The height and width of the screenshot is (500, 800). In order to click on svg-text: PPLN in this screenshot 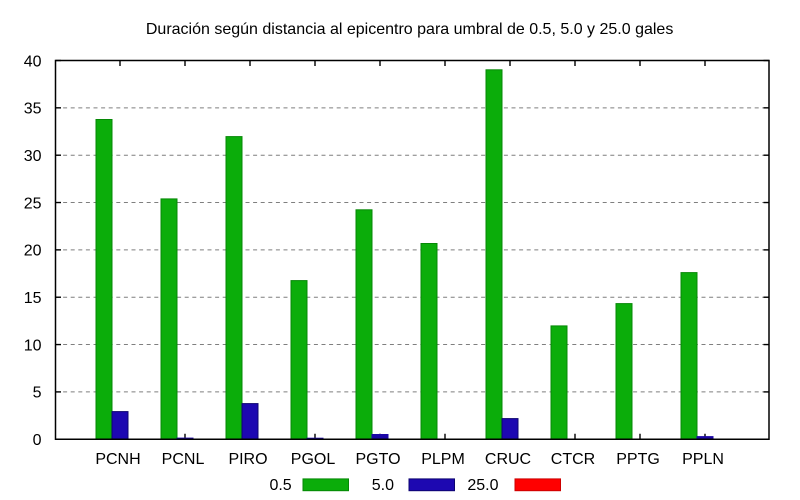, I will do `click(703, 459)`.